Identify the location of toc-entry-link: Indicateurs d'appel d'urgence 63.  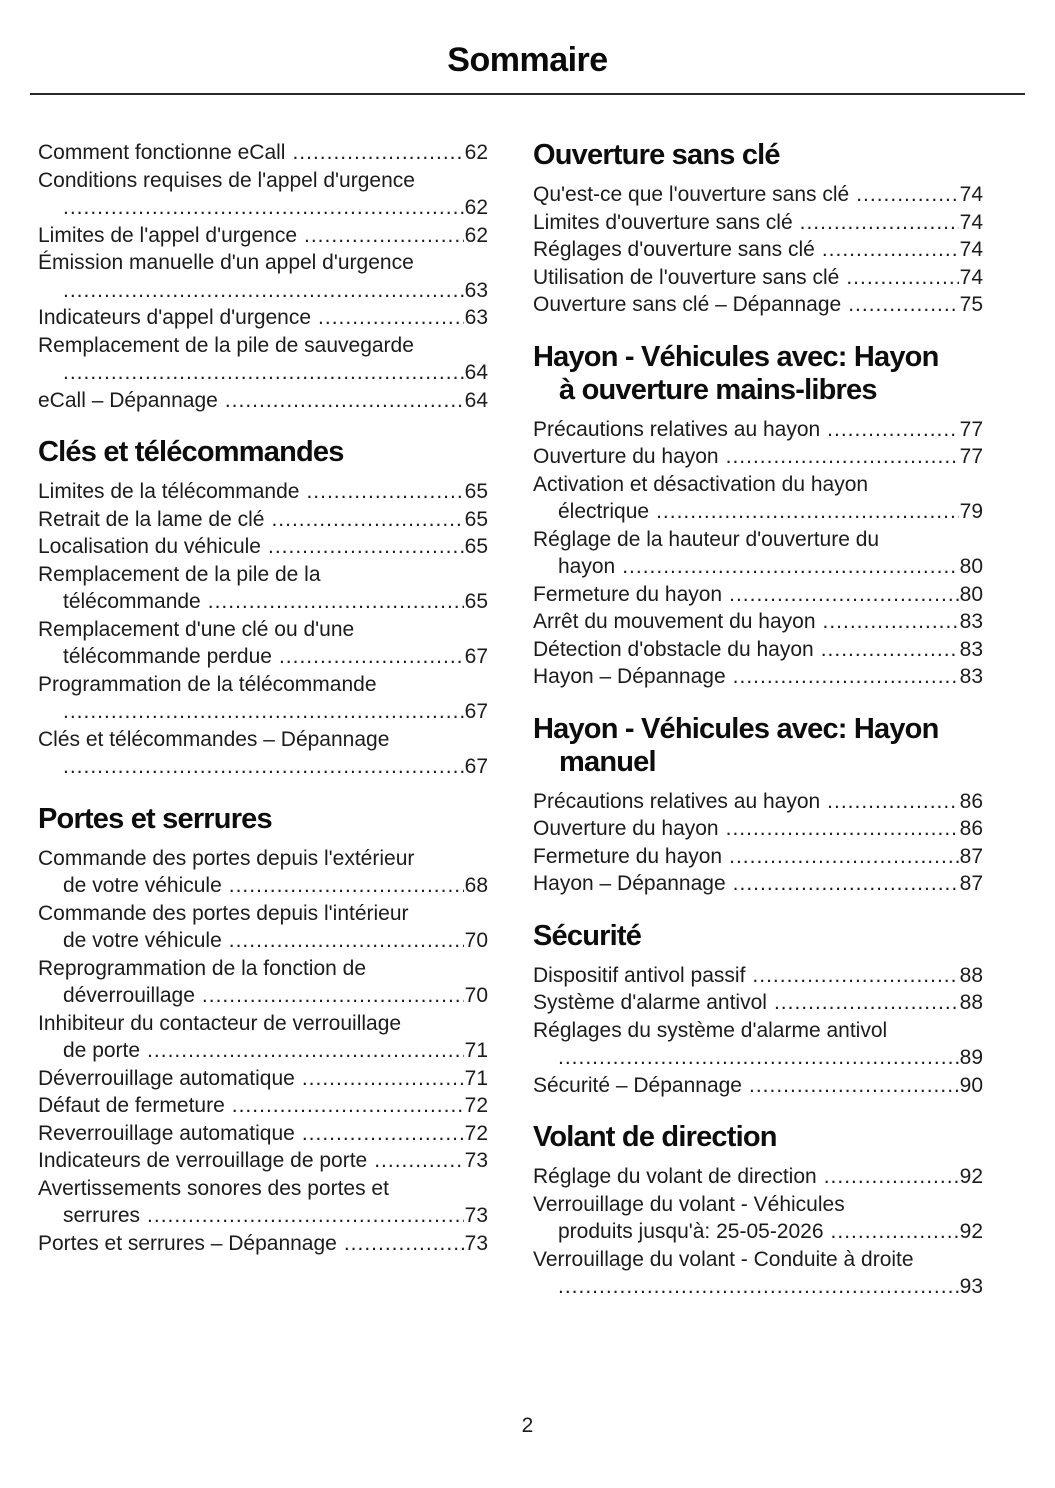
(263, 318).